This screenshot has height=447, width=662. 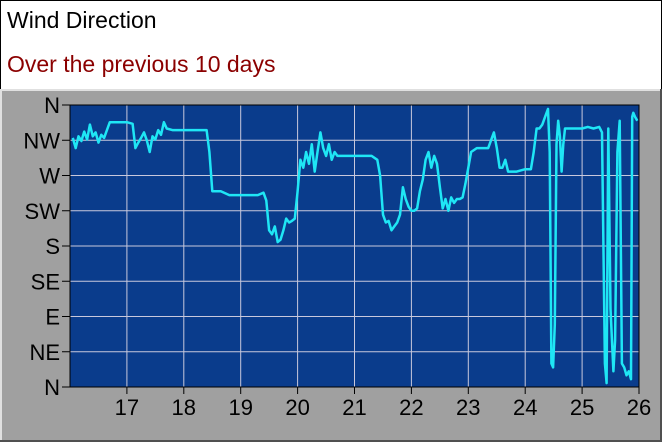 I want to click on x-tick-label: 17, so click(x=127, y=407).